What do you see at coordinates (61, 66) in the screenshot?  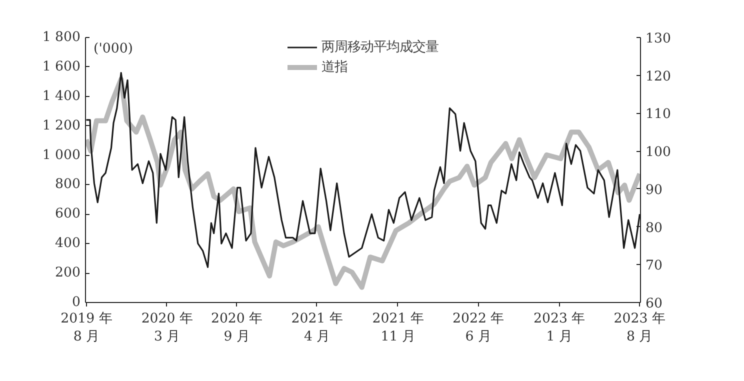 I see `y-tick-label: 1 600` at bounding box center [61, 66].